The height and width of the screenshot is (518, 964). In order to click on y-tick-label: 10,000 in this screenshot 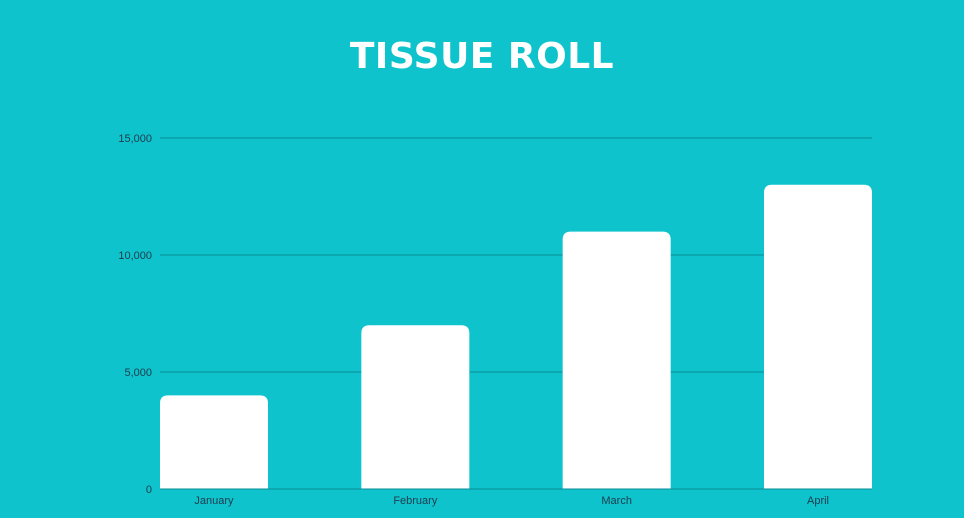, I will do `click(135, 256)`.